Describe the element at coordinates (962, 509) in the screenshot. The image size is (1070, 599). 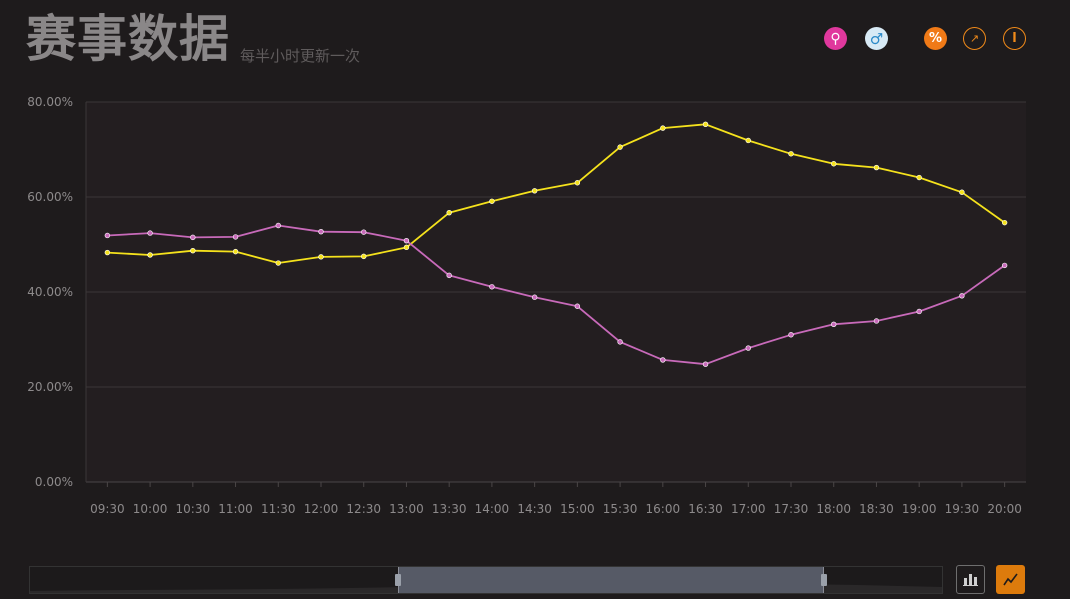
I see `x-tick-label: 19:30` at that location.